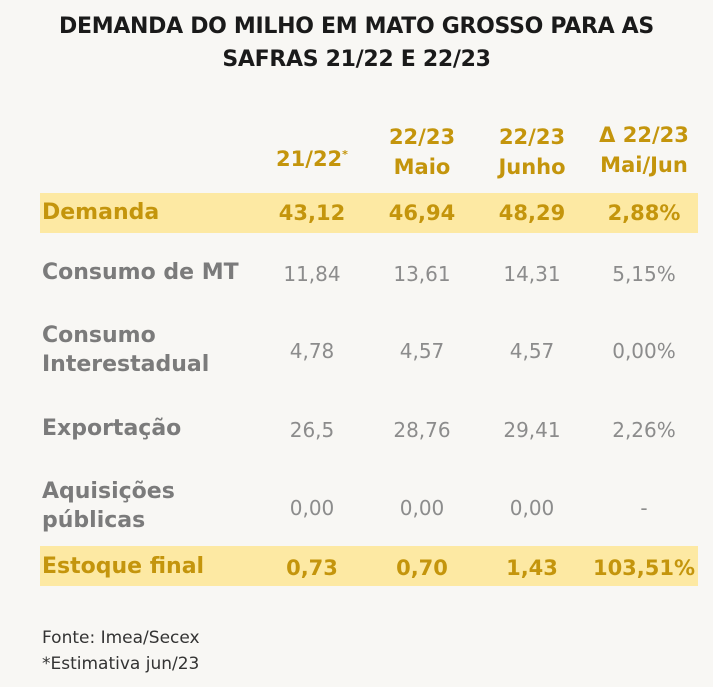 The image size is (713, 687). What do you see at coordinates (369, 213) in the screenshot?
I see `highlight-band-demanda` at bounding box center [369, 213].